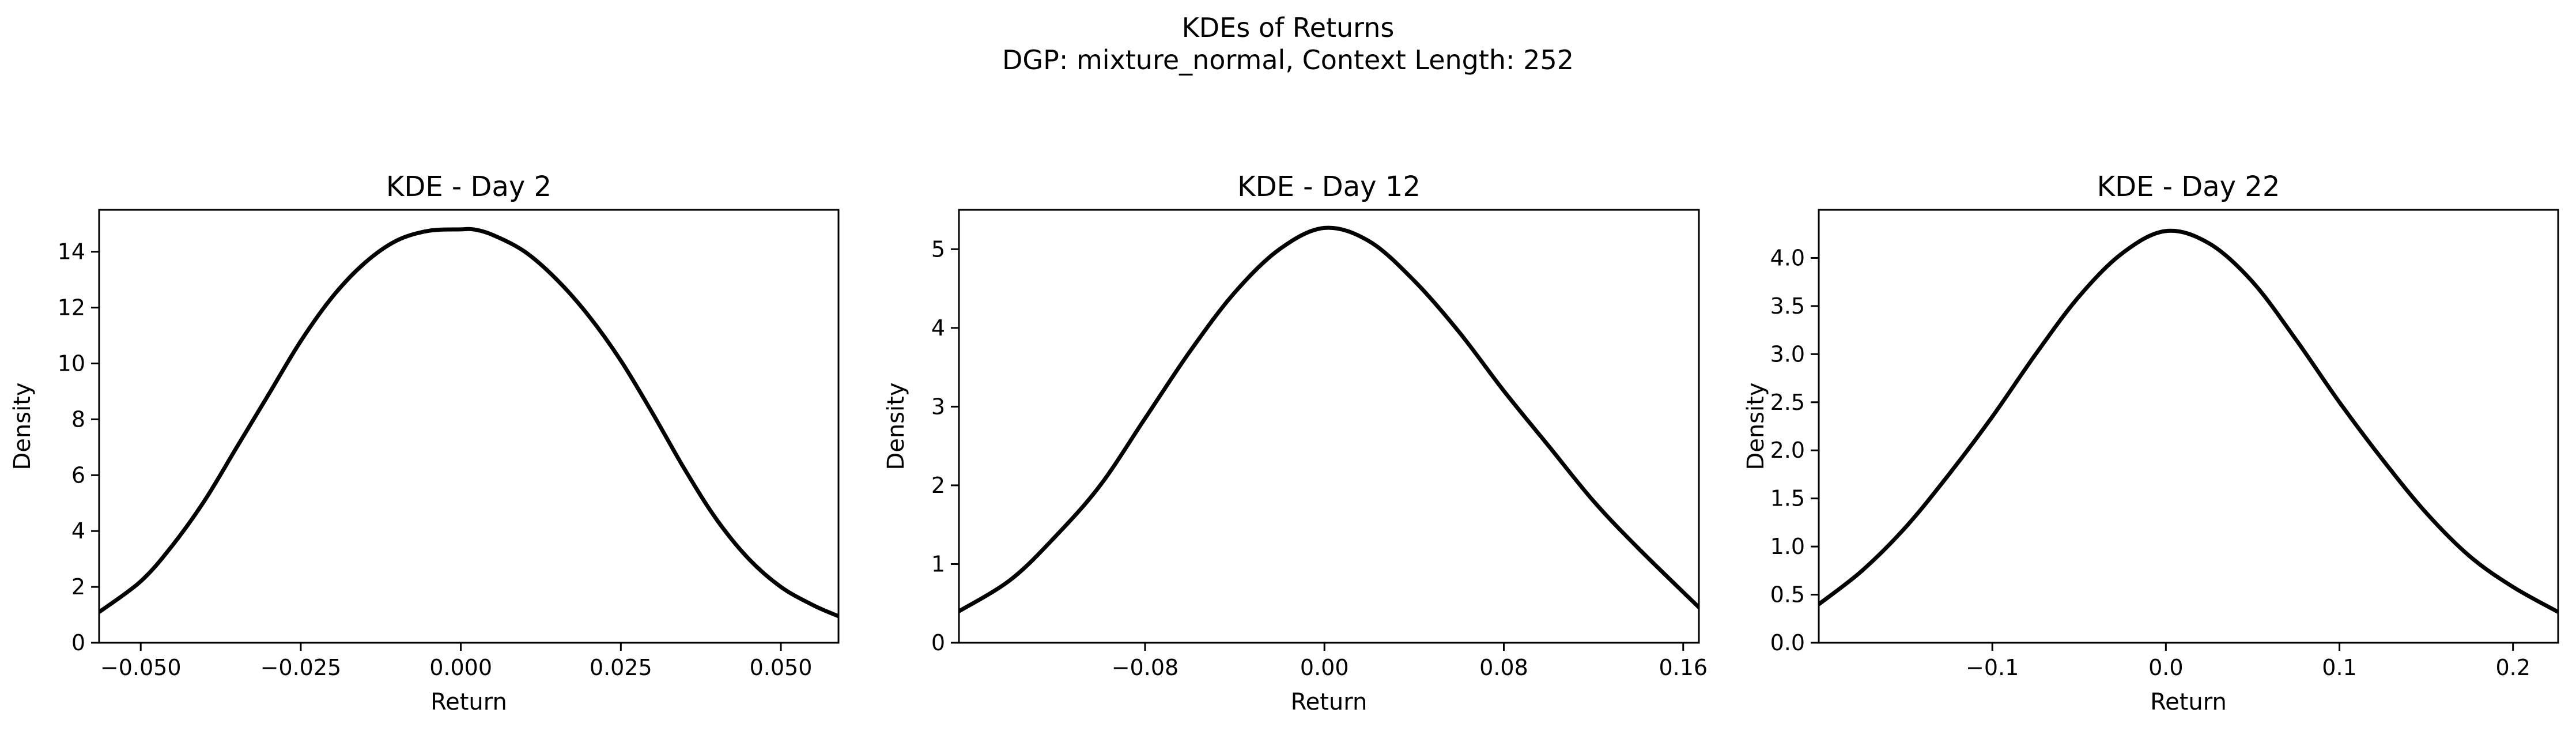 Image resolution: width=2576 pixels, height=735 pixels. What do you see at coordinates (1787, 354) in the screenshot?
I see `y-tick-label: 3.0` at bounding box center [1787, 354].